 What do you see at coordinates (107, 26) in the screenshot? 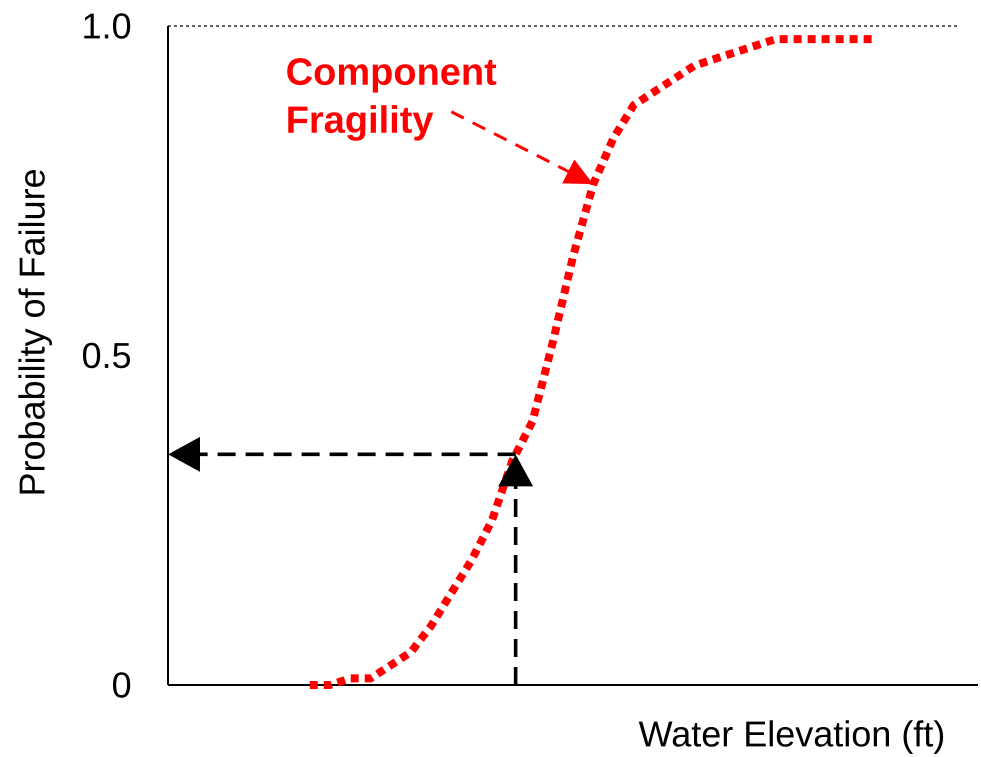
I see `y-tick-label: 1.0` at bounding box center [107, 26].